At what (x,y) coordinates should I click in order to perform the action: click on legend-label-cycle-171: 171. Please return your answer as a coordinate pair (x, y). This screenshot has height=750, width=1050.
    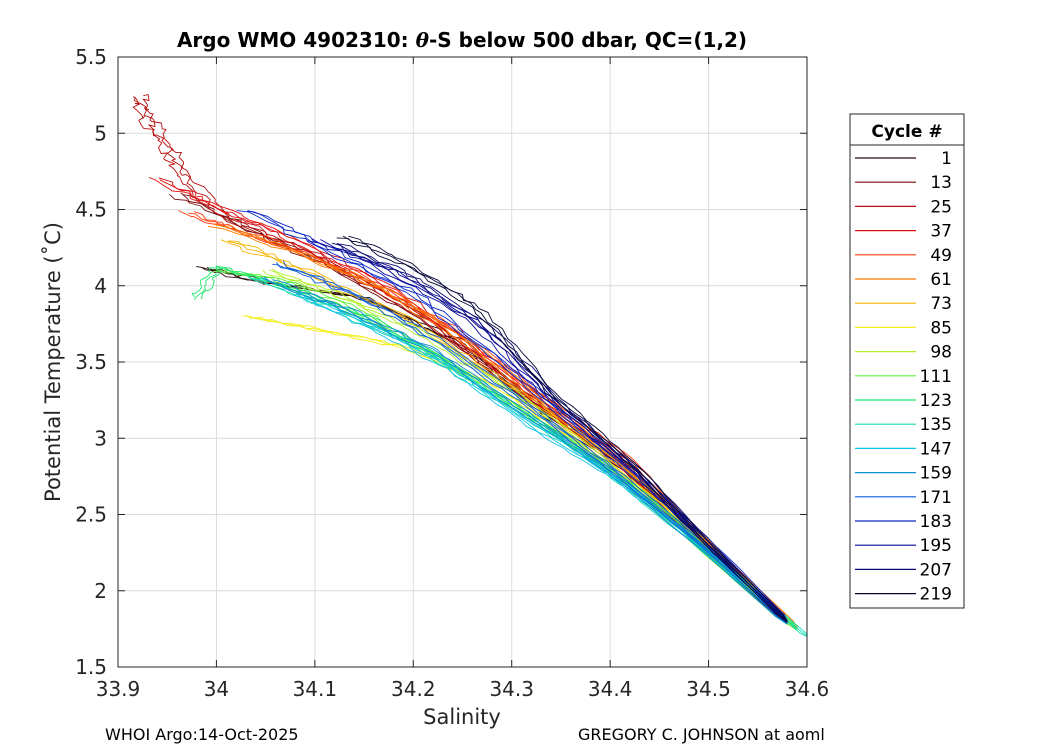
    Looking at the image, I should click on (936, 498).